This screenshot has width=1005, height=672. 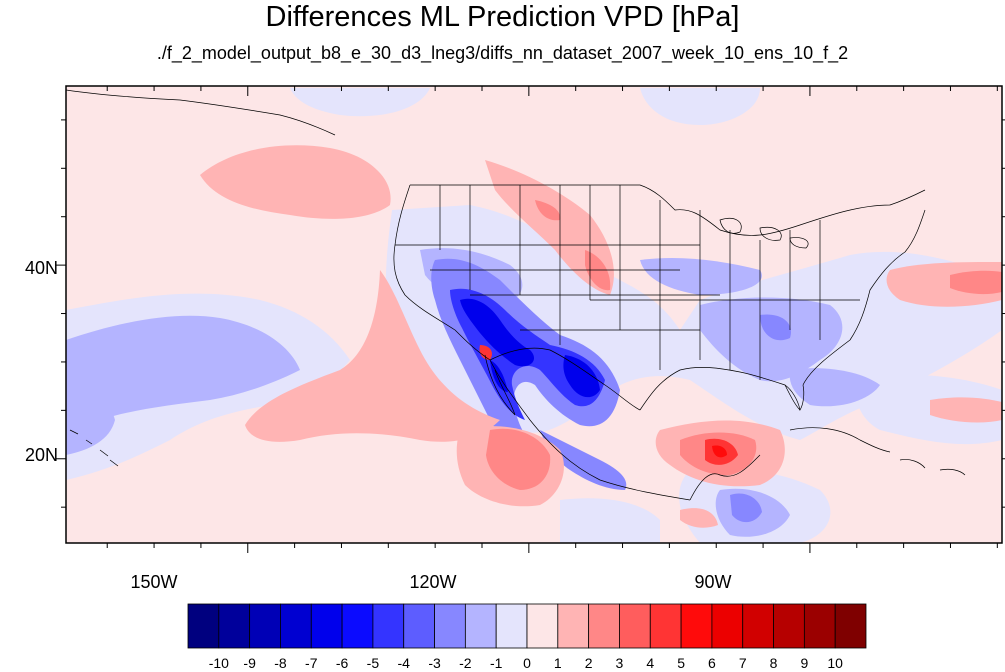 I want to click on x-tick-150w: 150W, so click(x=153, y=582).